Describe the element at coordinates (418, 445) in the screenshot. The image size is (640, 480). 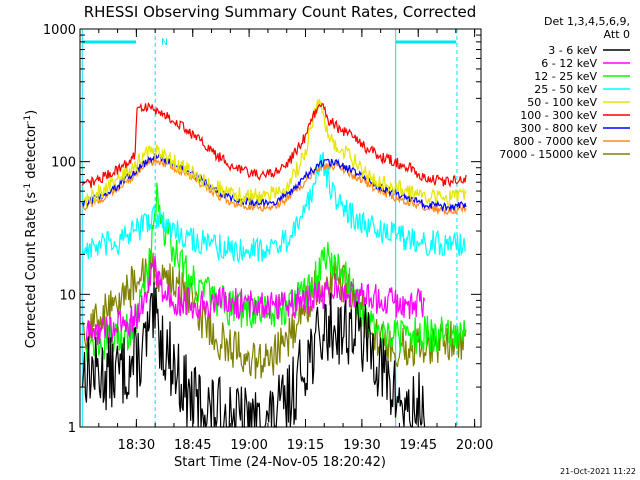
I see `x-tick-label: 19:45` at that location.